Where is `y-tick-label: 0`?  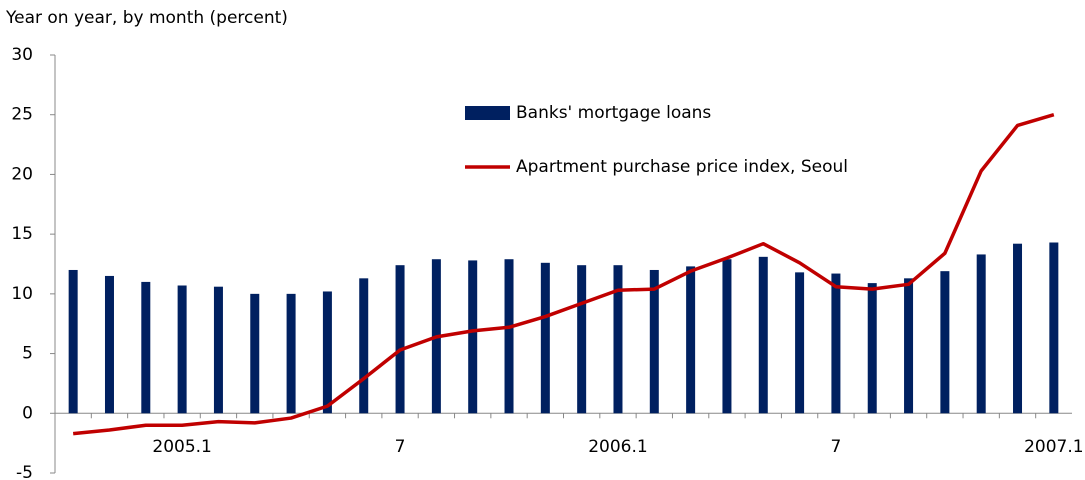 y-tick-label: 0 is located at coordinates (27, 413).